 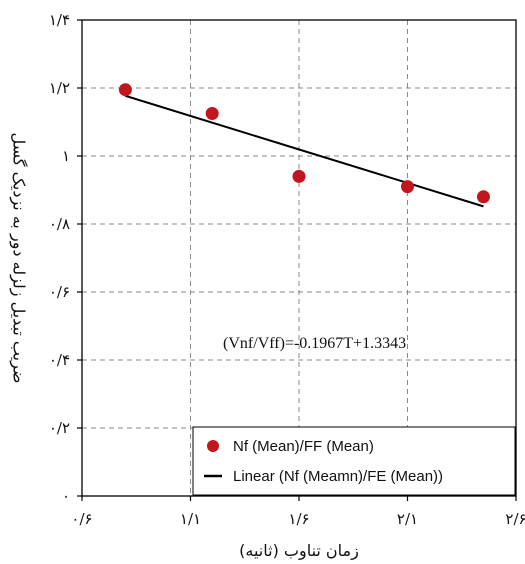 I want to click on x-tick-label-4: ۲/۶, so click(x=515, y=519).